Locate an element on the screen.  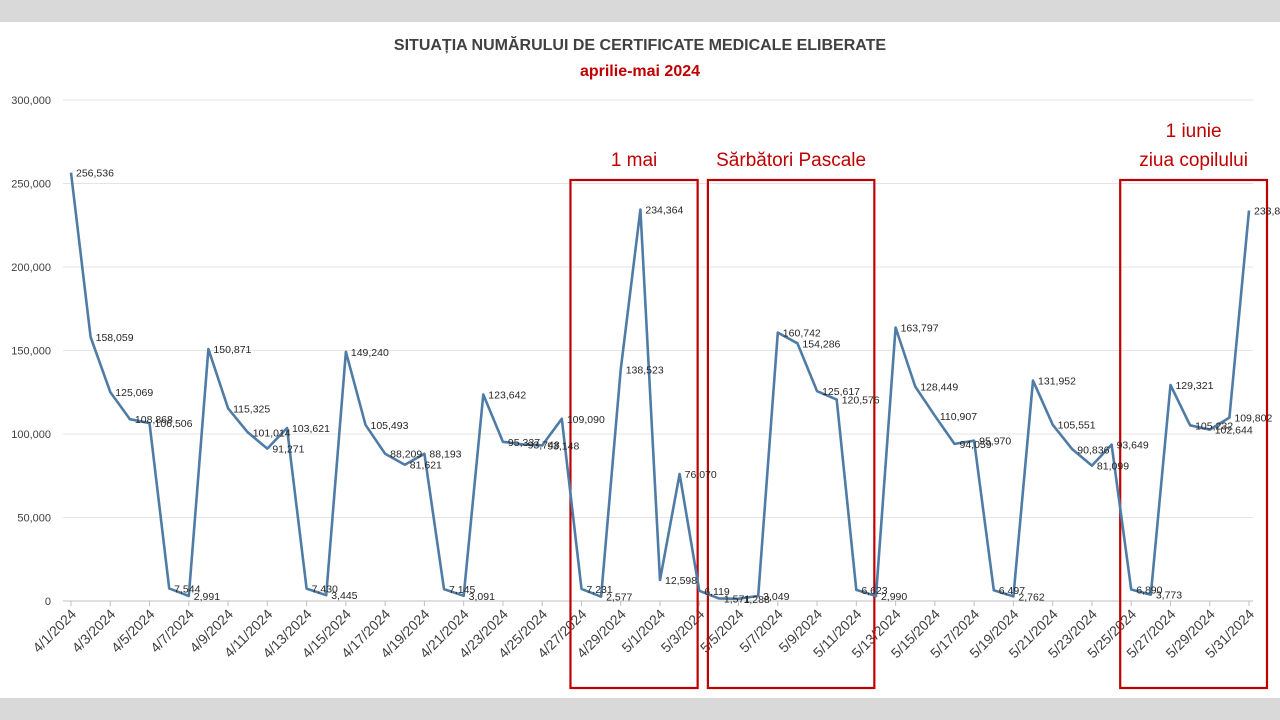
data-label: 129,321 is located at coordinates (1194, 386).